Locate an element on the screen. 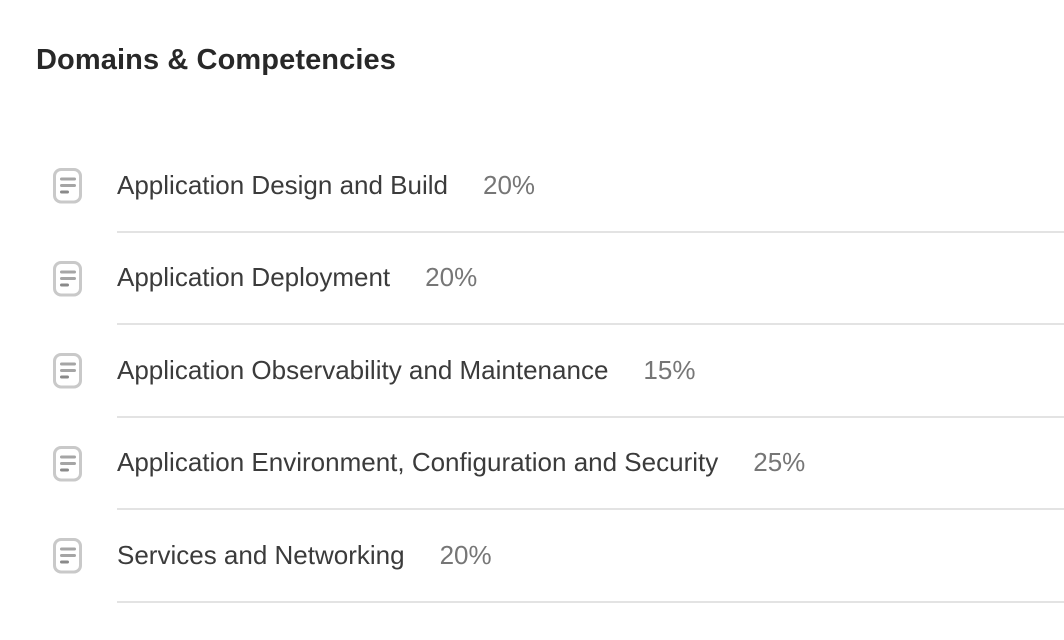  domain-row-content: Application Deployment 20% is located at coordinates (590, 279).